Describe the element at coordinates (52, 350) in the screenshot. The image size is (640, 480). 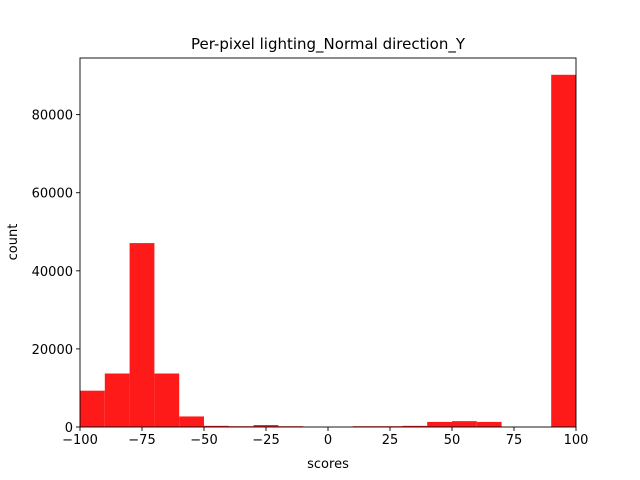
I see `y-tick-label: 20000` at that location.